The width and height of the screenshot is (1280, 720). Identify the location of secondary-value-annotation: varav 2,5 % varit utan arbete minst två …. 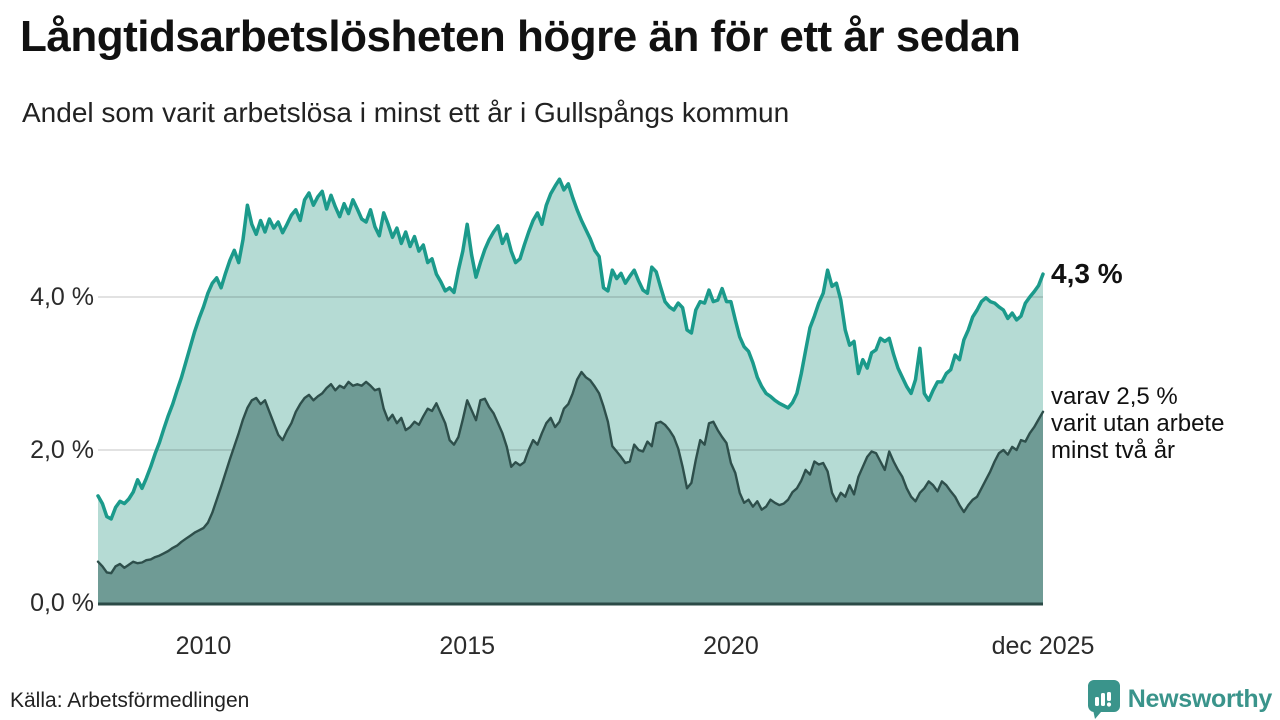
(1137, 423).